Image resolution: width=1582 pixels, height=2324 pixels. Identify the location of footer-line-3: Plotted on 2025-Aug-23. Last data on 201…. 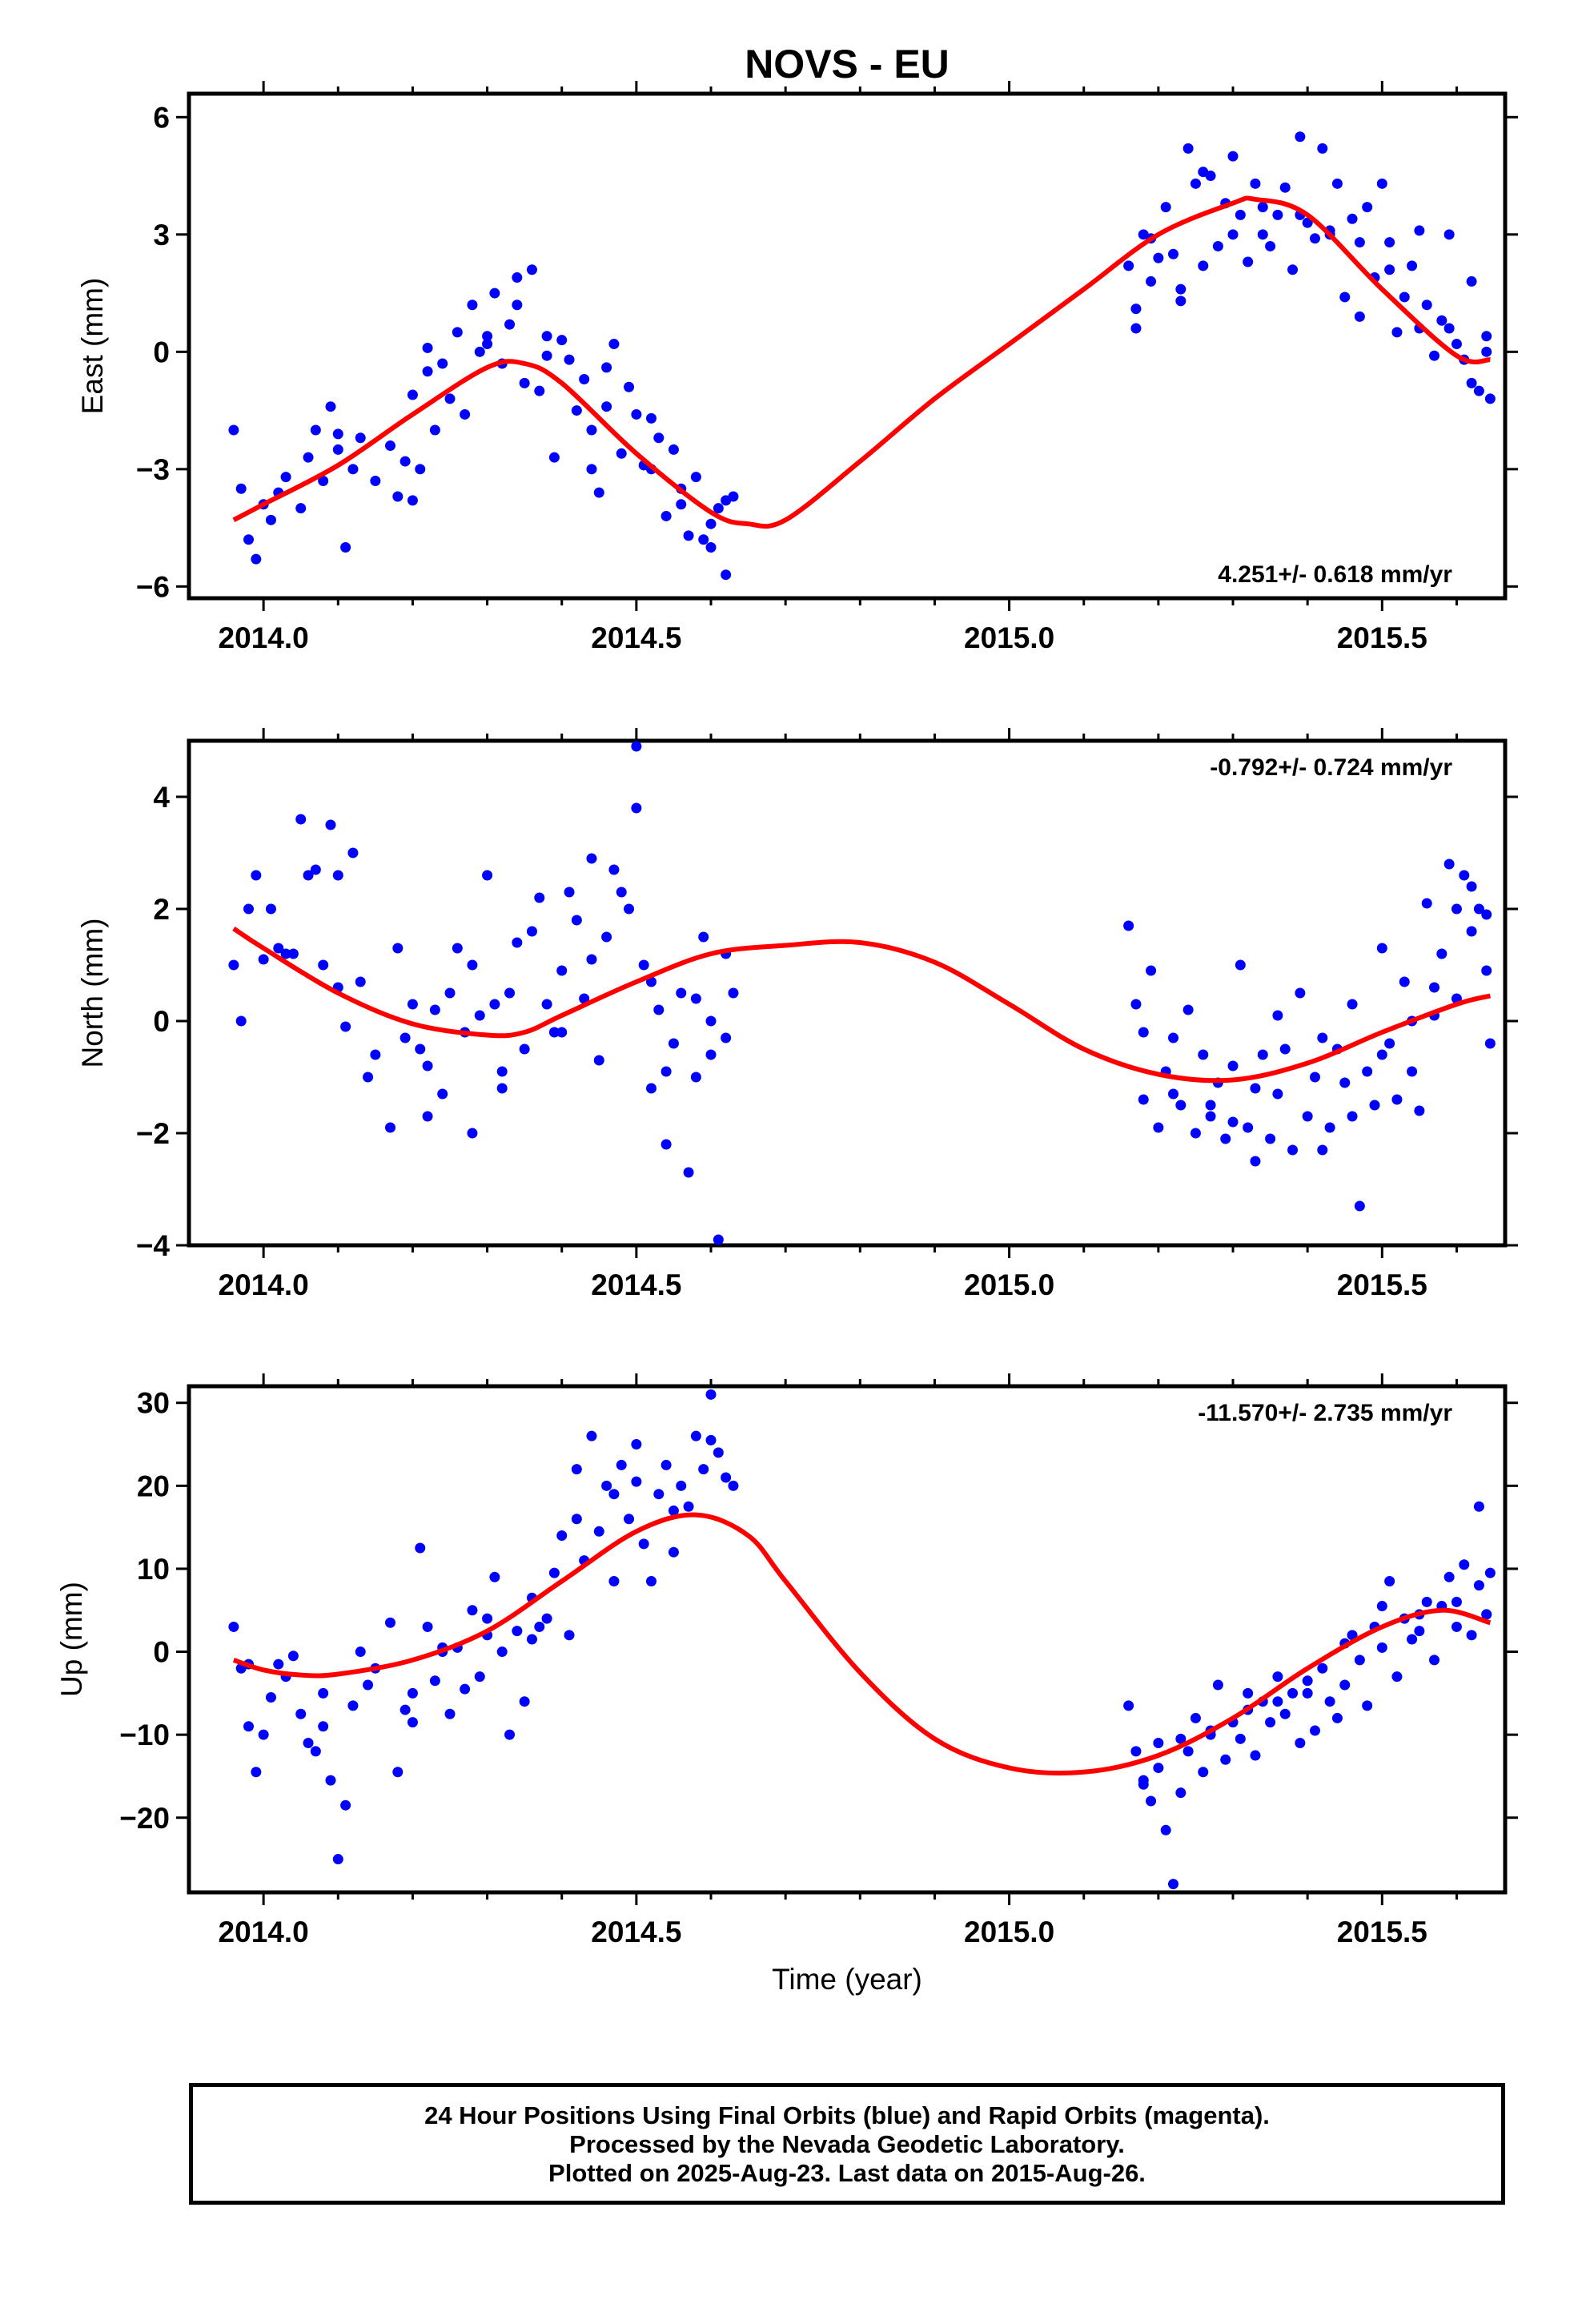
(847, 2173).